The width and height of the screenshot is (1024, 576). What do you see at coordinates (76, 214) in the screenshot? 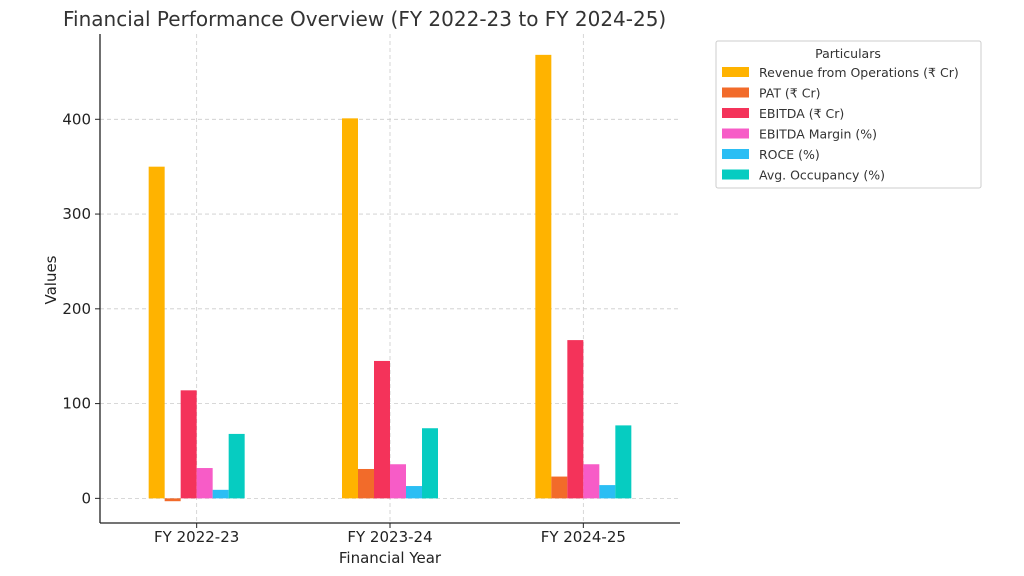
I see `y-tick-label: 300` at bounding box center [76, 214].